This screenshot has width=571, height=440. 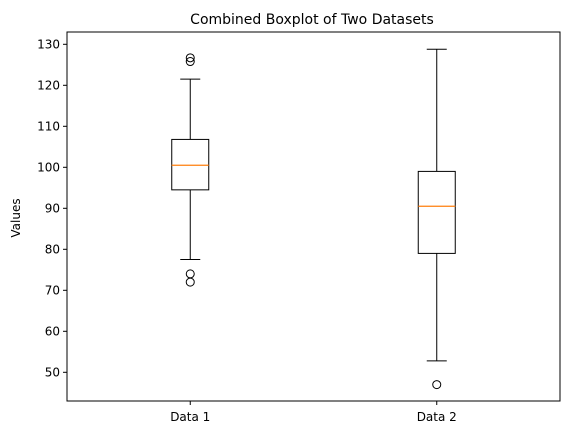 What do you see at coordinates (52, 290) in the screenshot?
I see `y-tick-label: 70` at bounding box center [52, 290].